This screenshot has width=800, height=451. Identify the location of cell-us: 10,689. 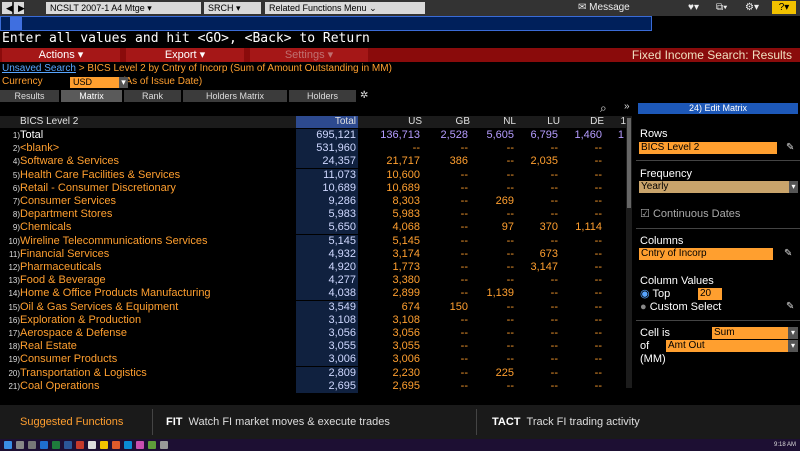
(403, 187).